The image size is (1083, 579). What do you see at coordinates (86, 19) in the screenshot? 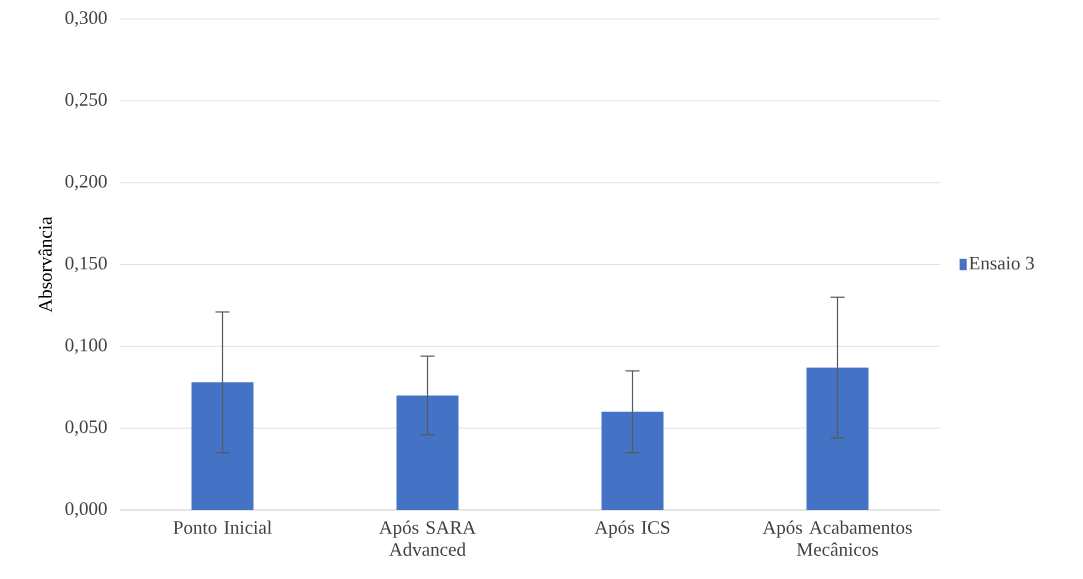
I see `y-tick-label: 0,300` at bounding box center [86, 19].